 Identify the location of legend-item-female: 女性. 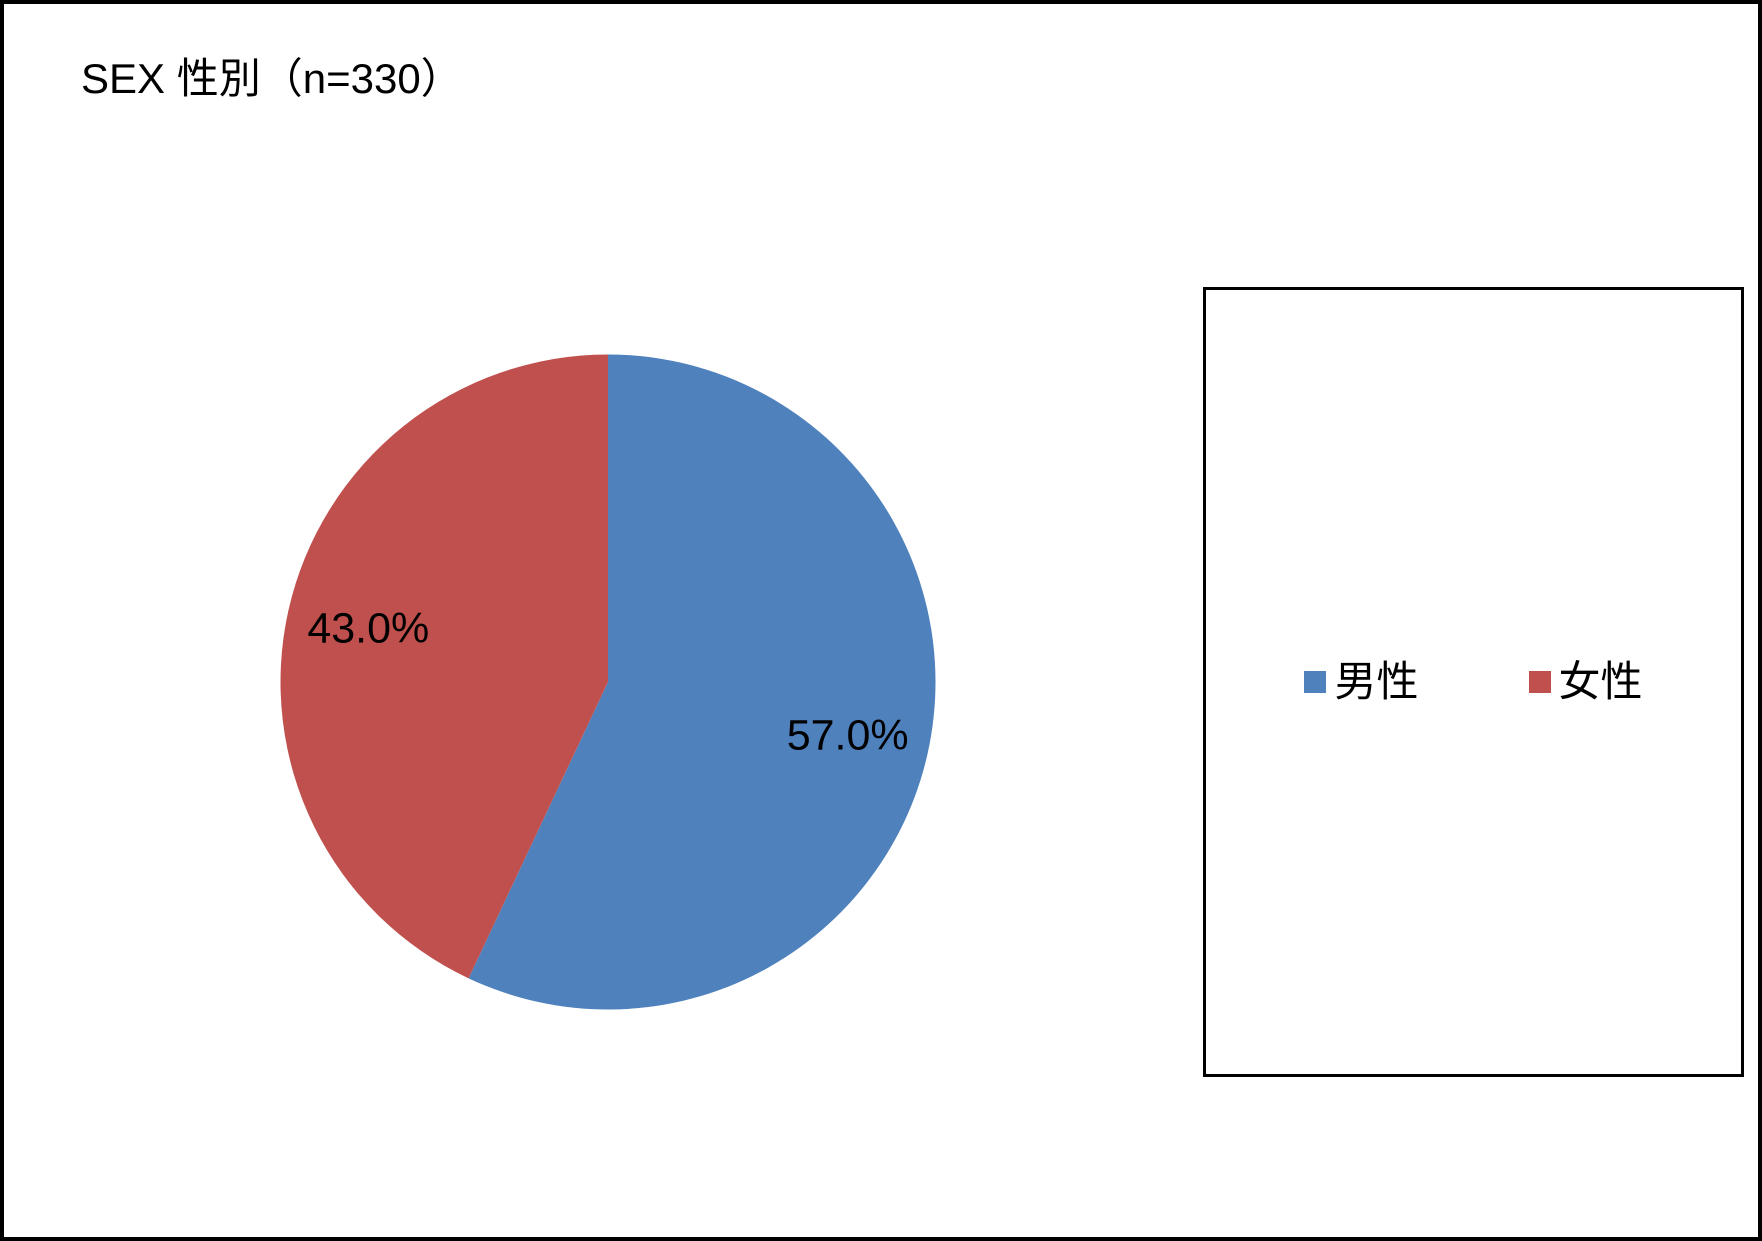
(1585, 681).